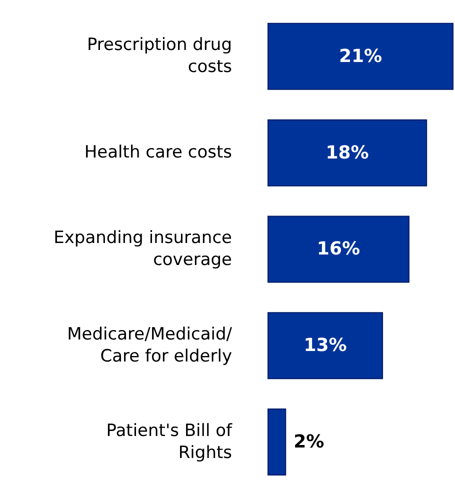  What do you see at coordinates (158, 152) in the screenshot?
I see `y-tick-label: Health care costs` at bounding box center [158, 152].